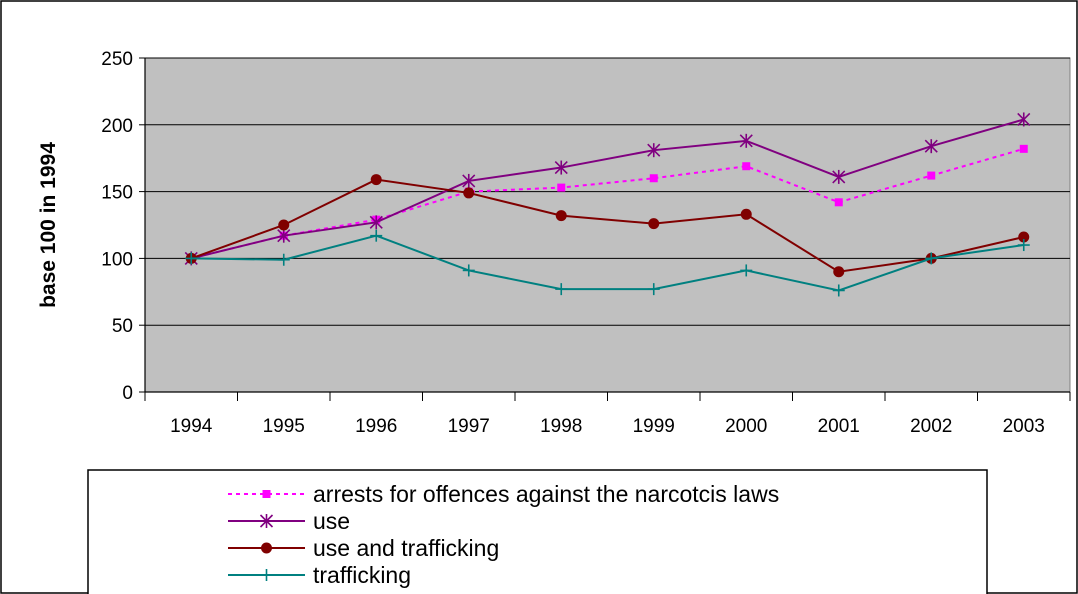 Image resolution: width=1078 pixels, height=594 pixels. Describe the element at coordinates (289, 521) in the screenshot. I see `legend-item: use` at that location.